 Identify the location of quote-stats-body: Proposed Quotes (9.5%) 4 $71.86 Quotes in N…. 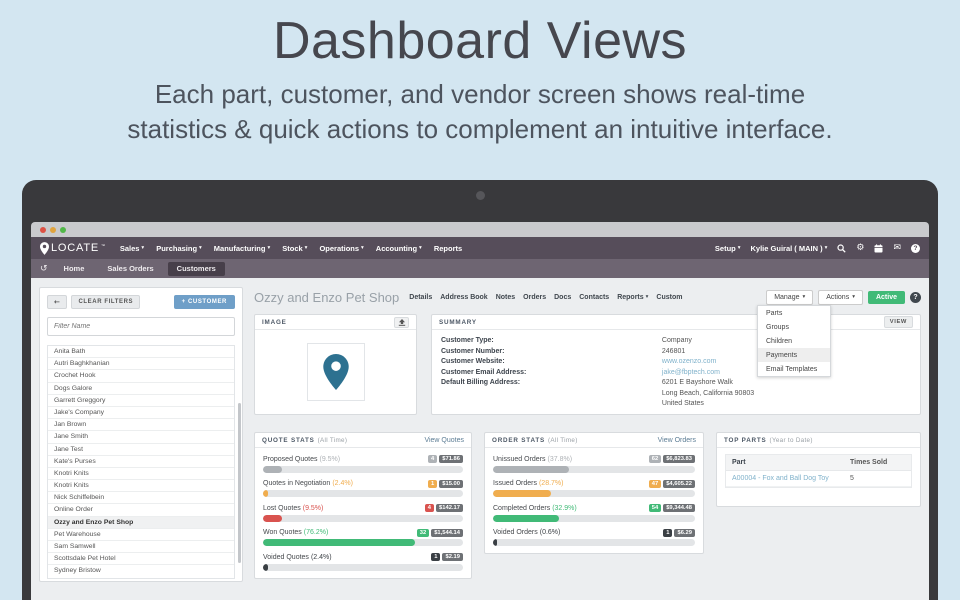
(363, 509).